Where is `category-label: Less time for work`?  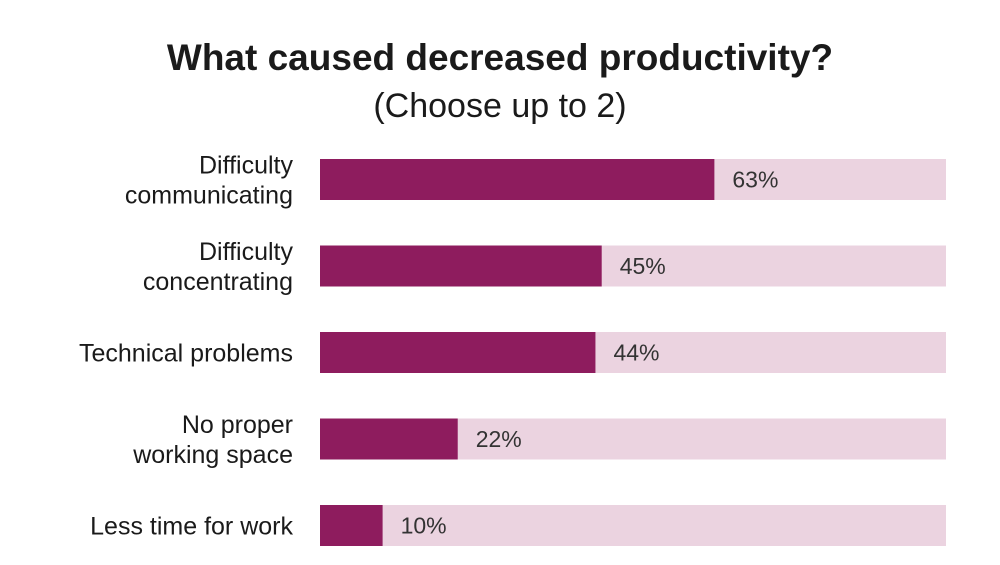 category-label: Less time for work is located at coordinates (191, 527).